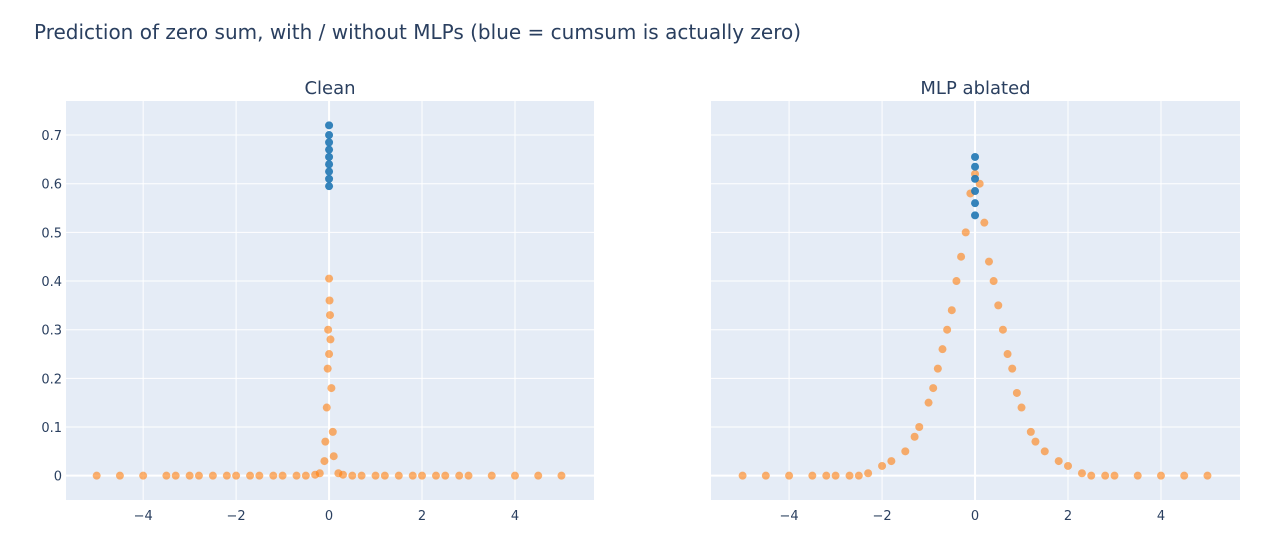 Image resolution: width=1266 pixels, height=554 pixels. Describe the element at coordinates (329, 88) in the screenshot. I see `subplot-title: Clean` at that location.